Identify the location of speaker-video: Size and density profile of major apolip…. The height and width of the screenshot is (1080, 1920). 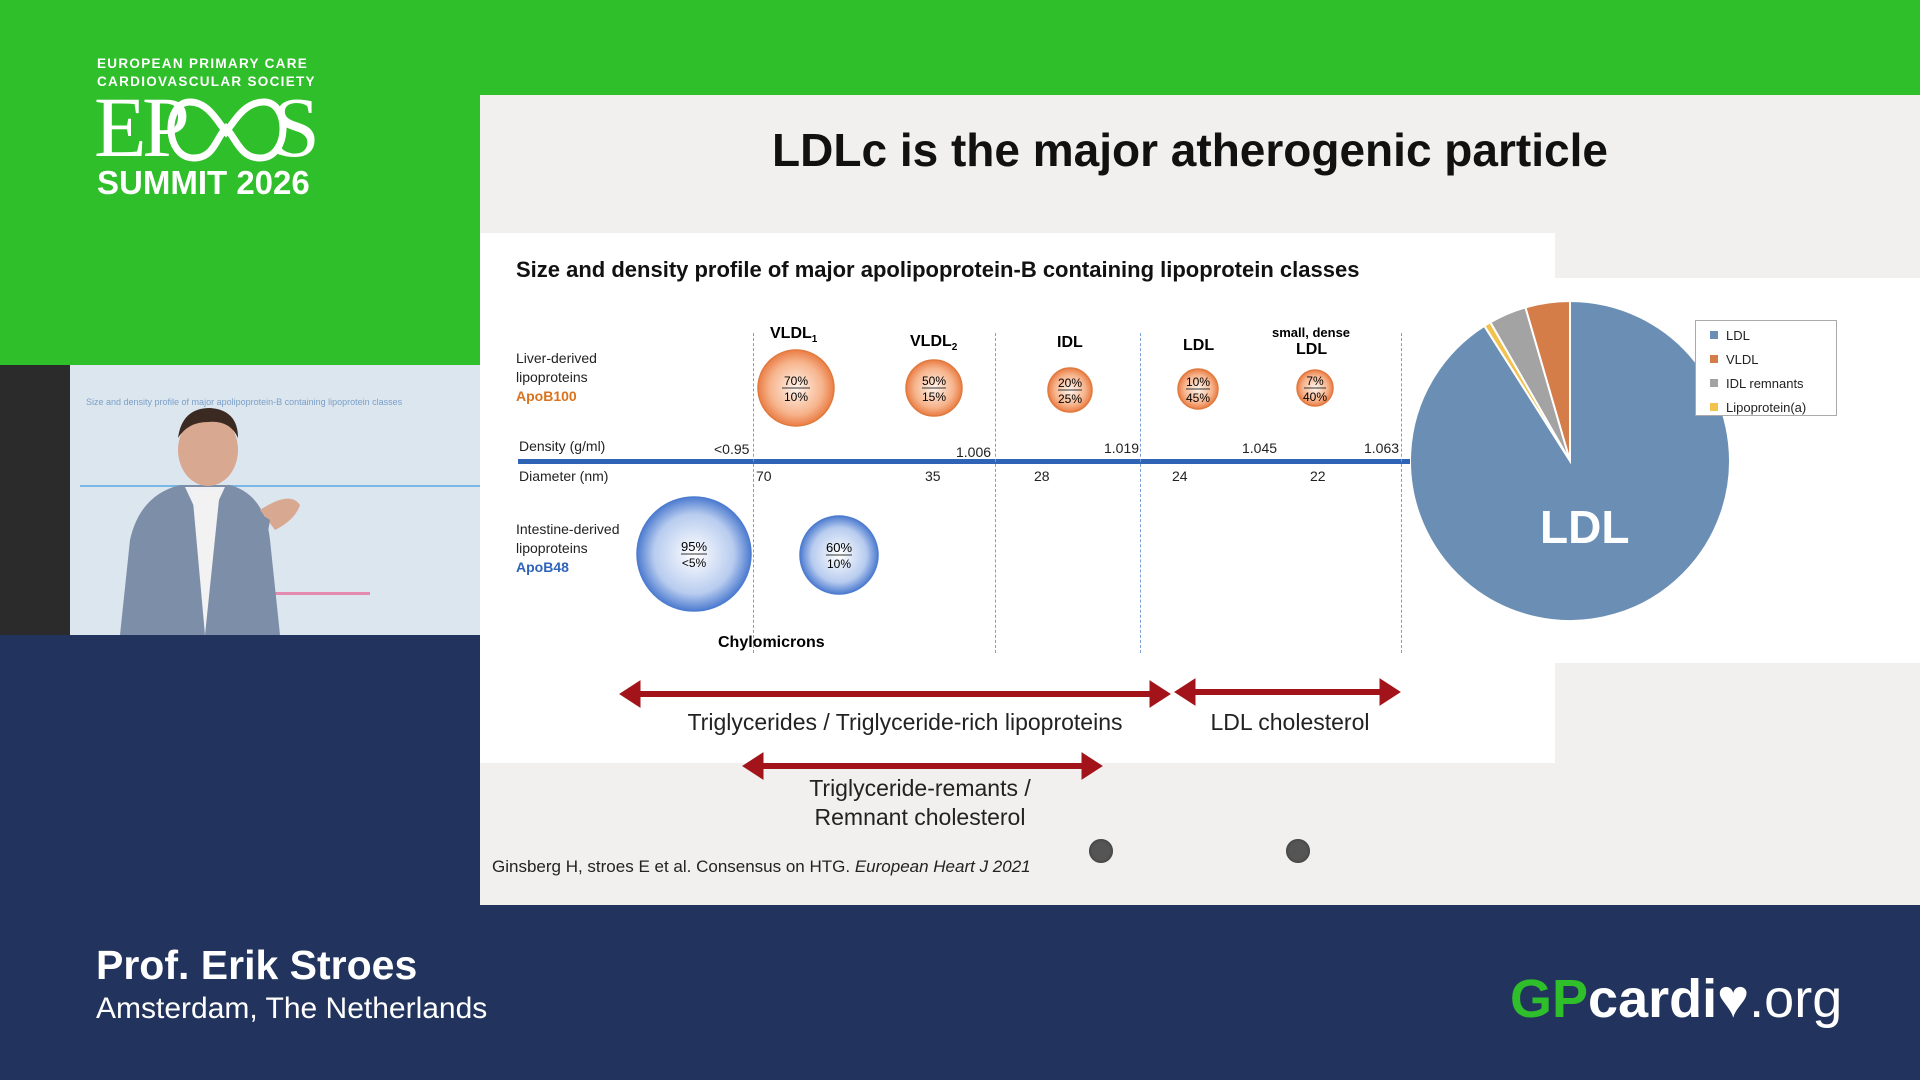
(240, 500).